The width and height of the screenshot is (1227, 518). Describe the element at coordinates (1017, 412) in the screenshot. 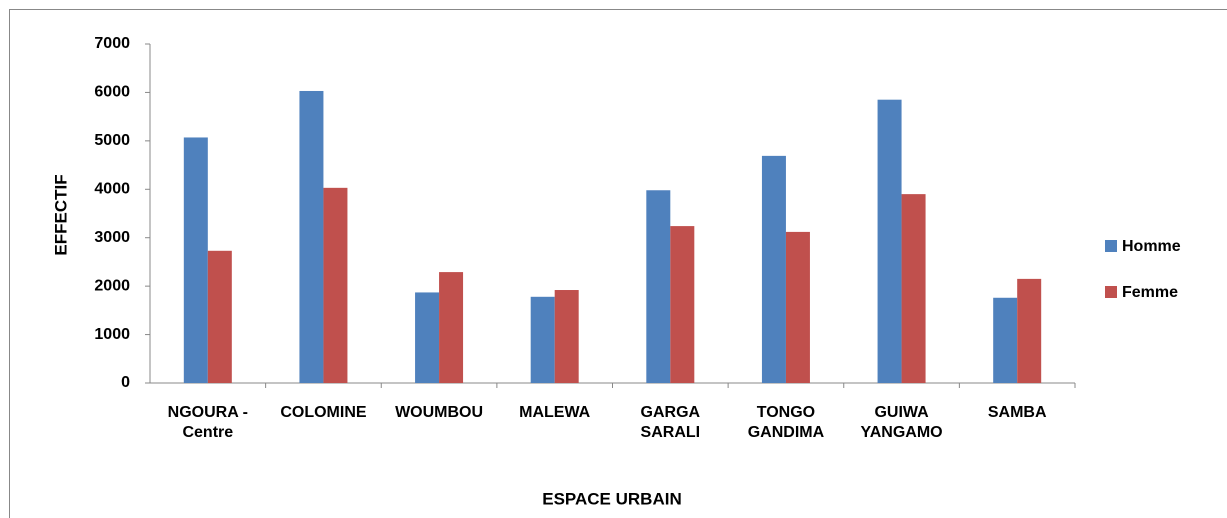

I see `x-tick-label: SAMBA` at that location.